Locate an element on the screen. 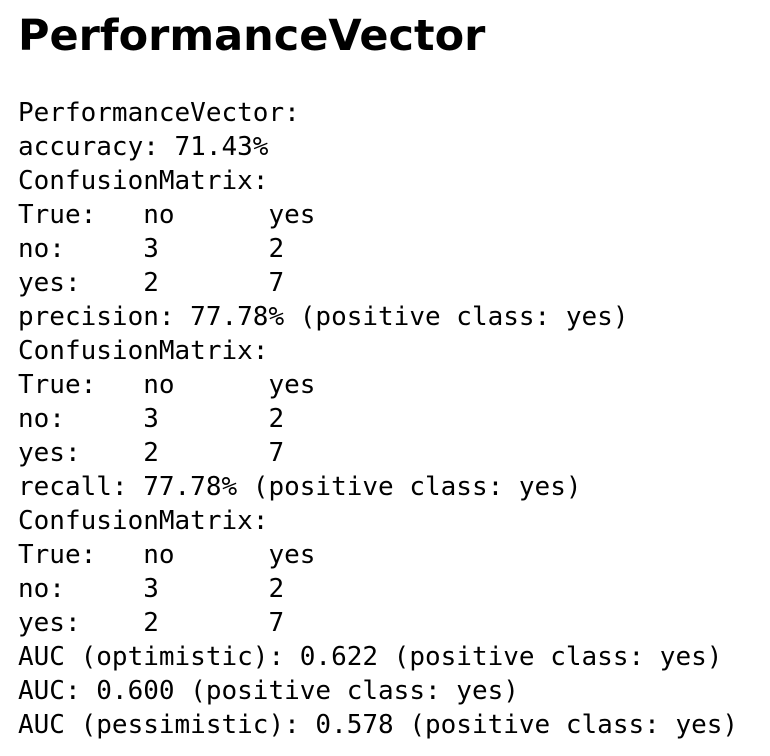  title: PerformanceVector is located at coordinates (252, 36).